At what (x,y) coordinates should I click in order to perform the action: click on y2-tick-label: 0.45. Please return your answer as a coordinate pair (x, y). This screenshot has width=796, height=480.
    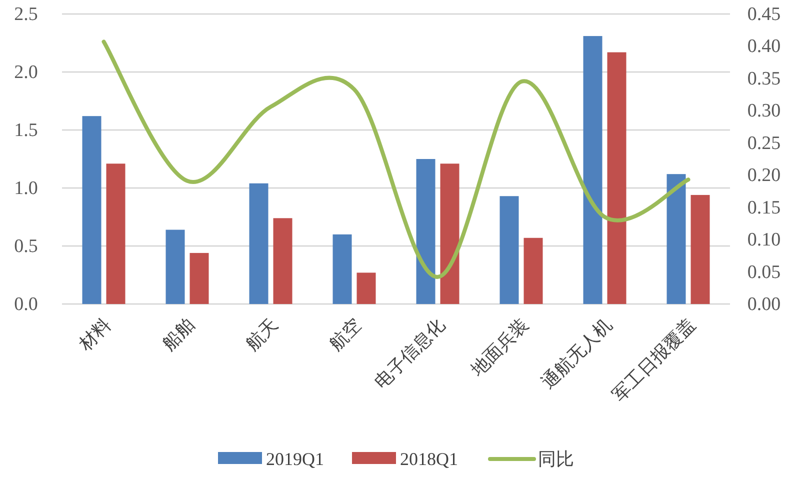
    Looking at the image, I should click on (764, 14).